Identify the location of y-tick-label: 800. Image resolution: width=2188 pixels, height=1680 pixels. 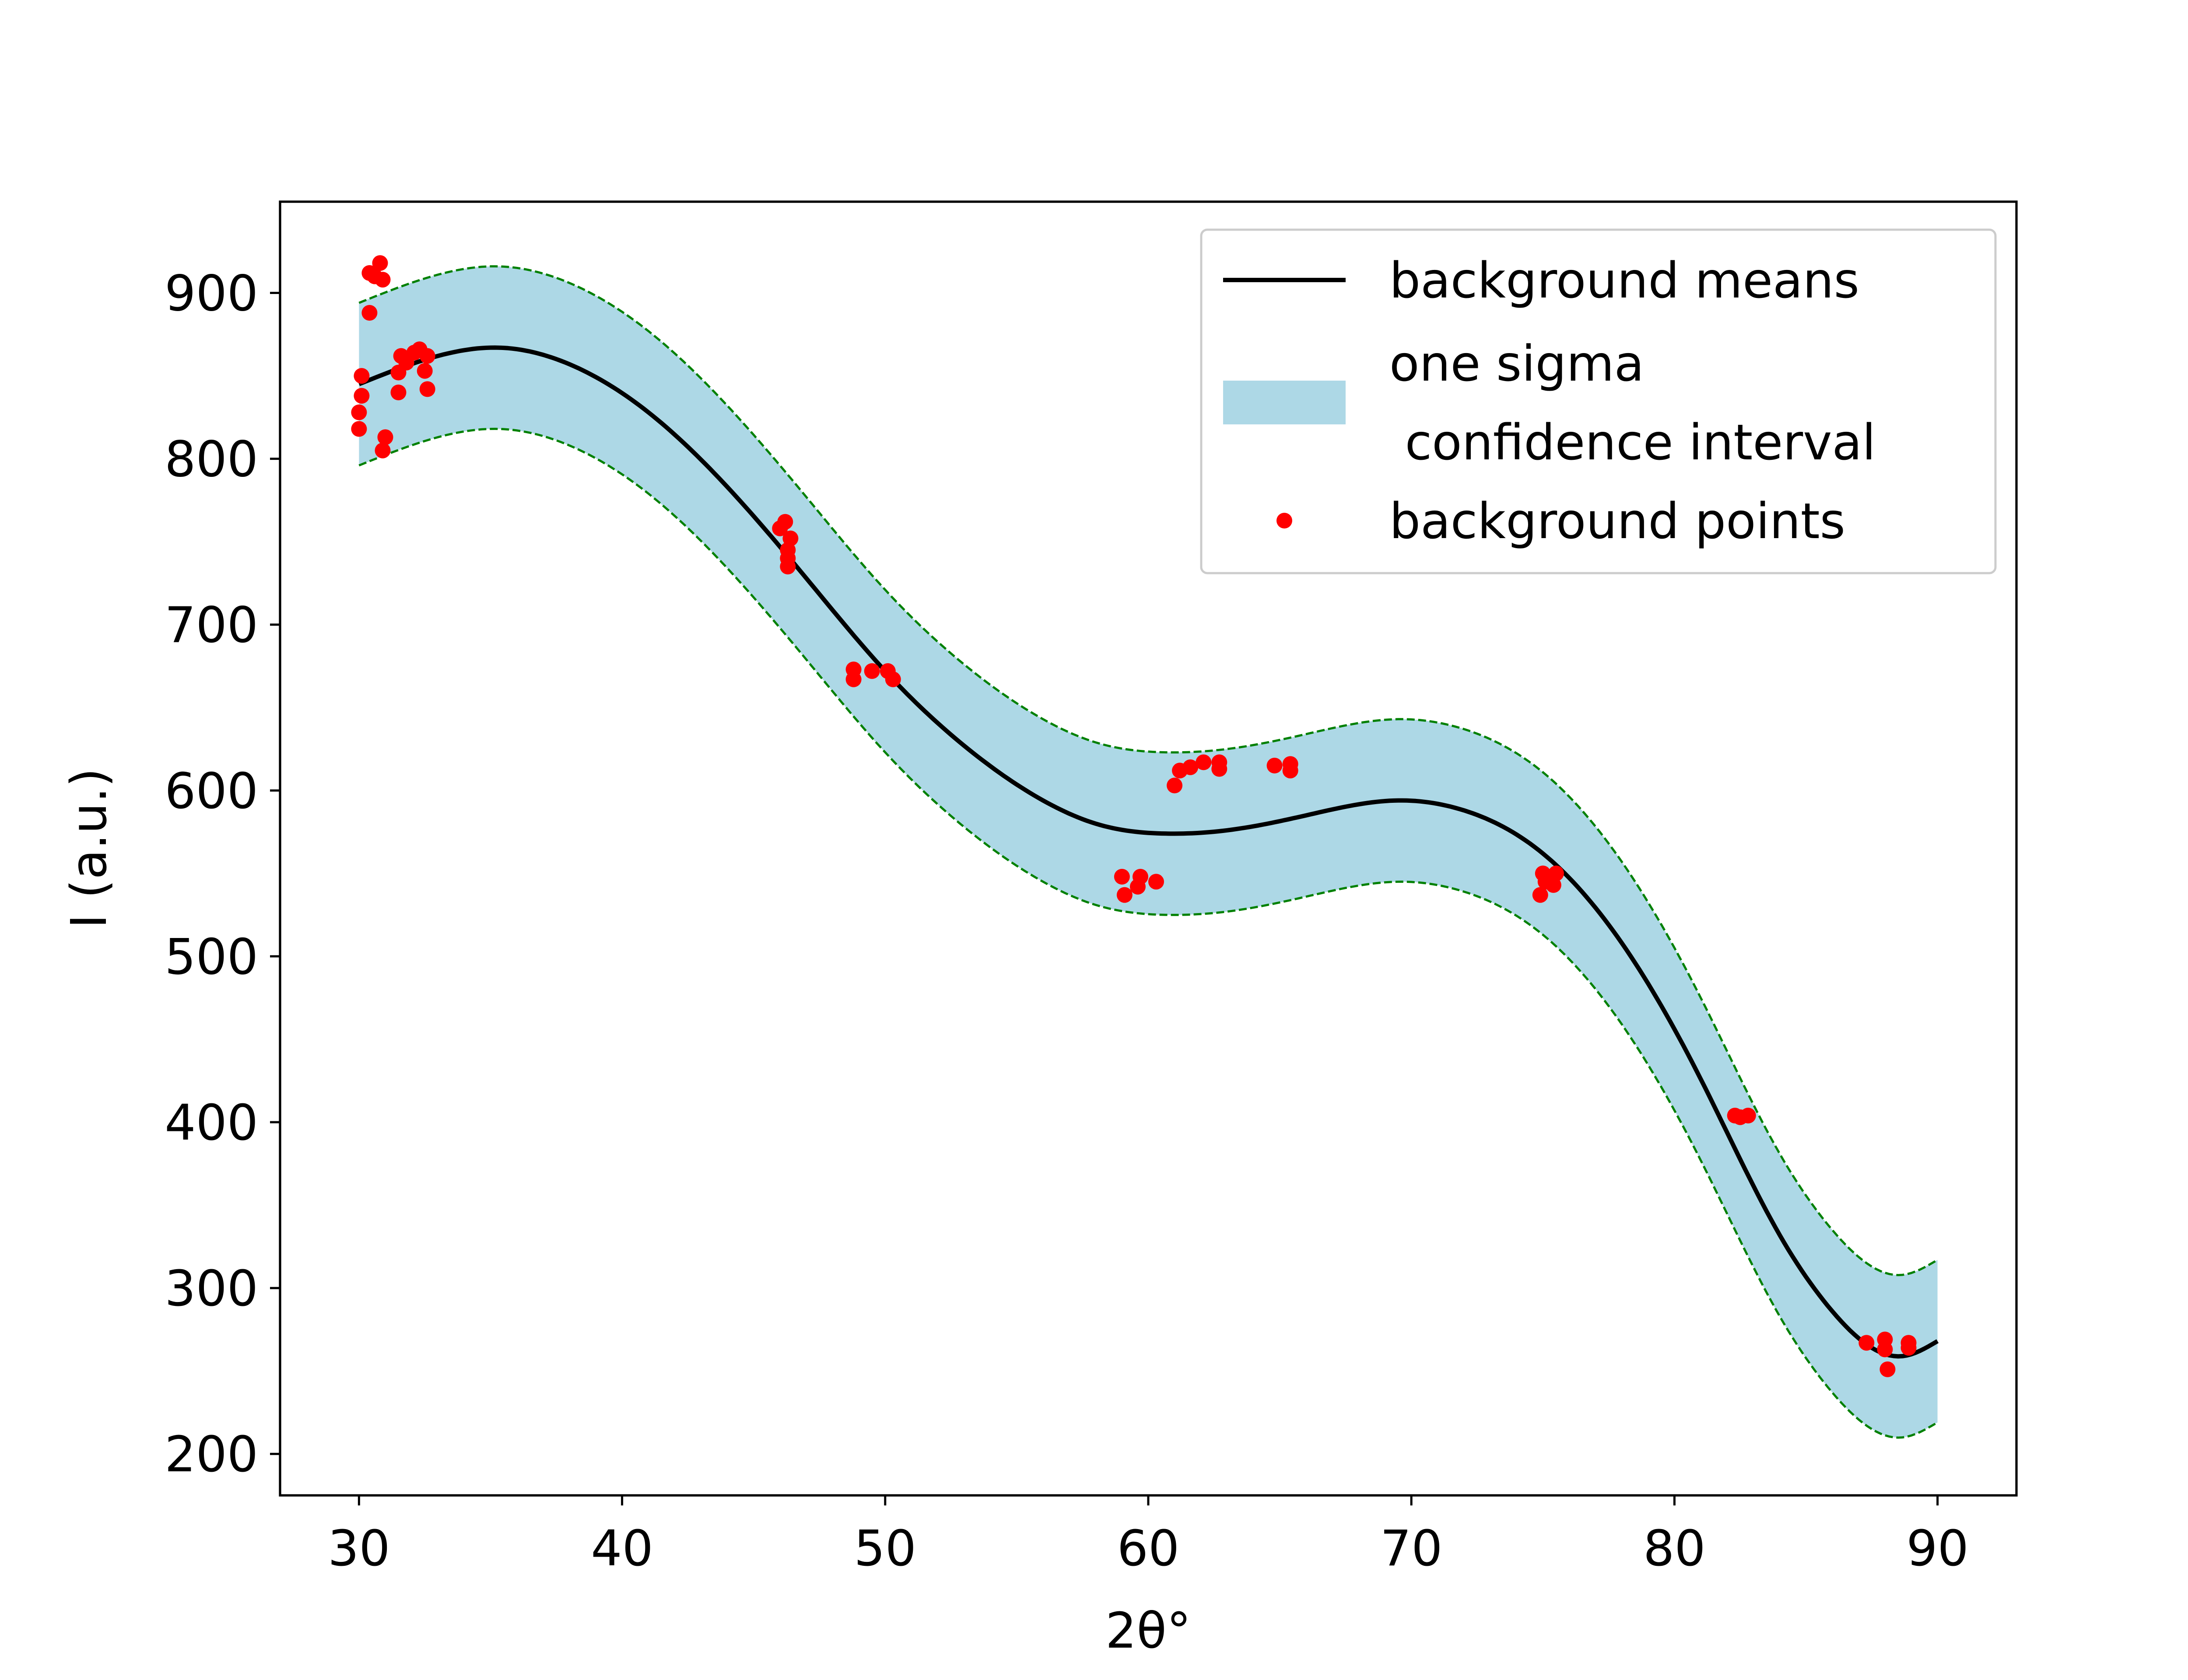
(211, 459).